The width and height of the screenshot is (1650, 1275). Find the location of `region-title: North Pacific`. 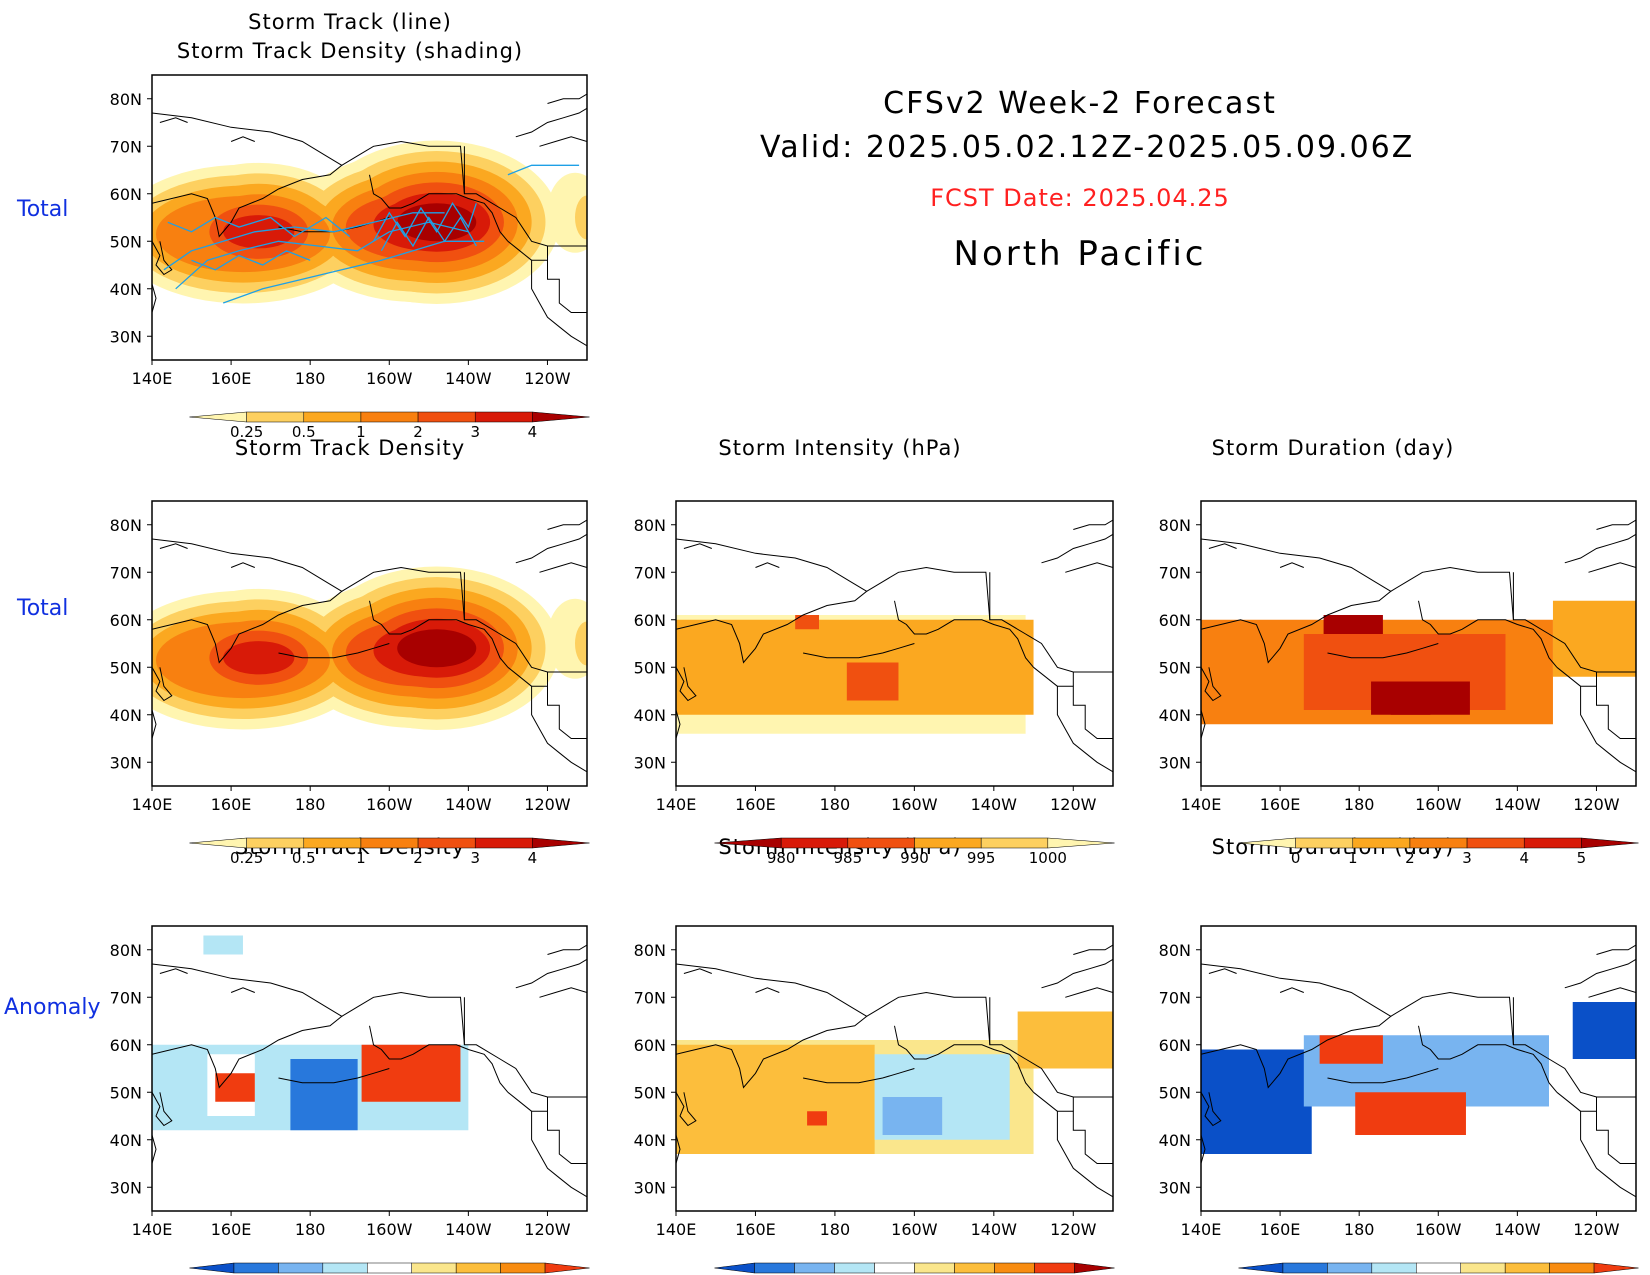

region-title: North Pacific is located at coordinates (1080, 254).